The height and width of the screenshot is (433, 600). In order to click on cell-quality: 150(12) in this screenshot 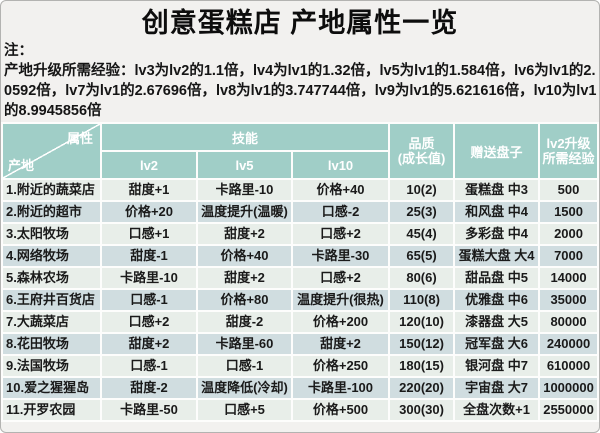, I will do `click(422, 344)`.